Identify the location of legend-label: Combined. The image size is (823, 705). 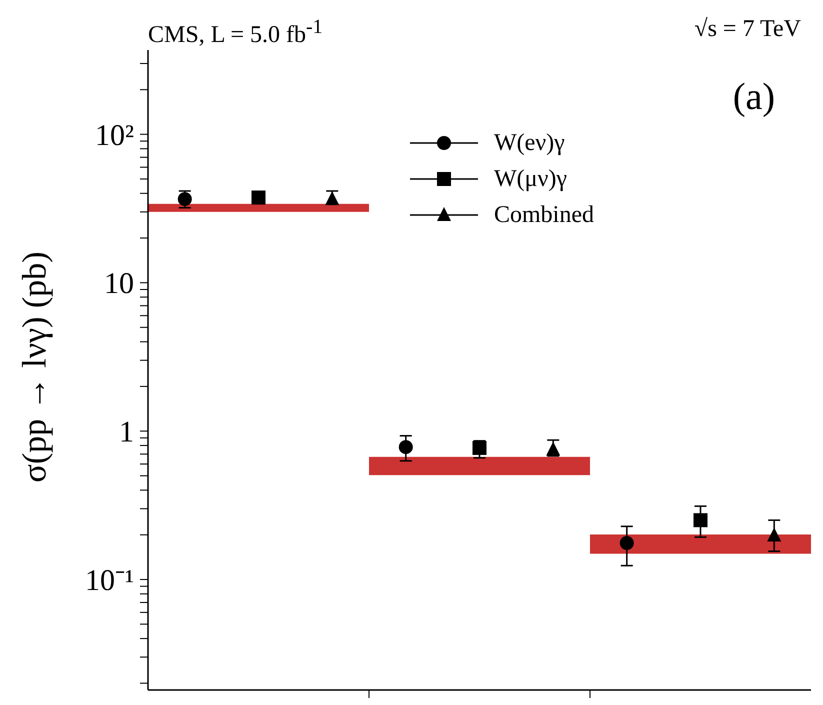
(544, 215).